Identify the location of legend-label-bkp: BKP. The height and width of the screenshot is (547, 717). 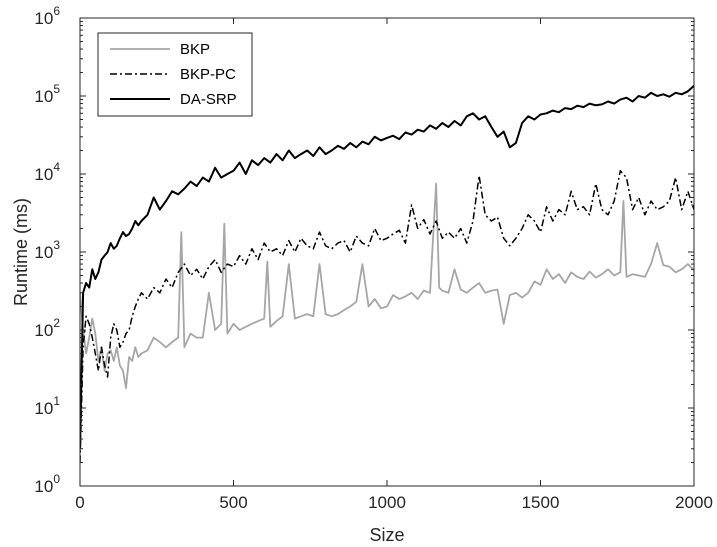
(195, 49).